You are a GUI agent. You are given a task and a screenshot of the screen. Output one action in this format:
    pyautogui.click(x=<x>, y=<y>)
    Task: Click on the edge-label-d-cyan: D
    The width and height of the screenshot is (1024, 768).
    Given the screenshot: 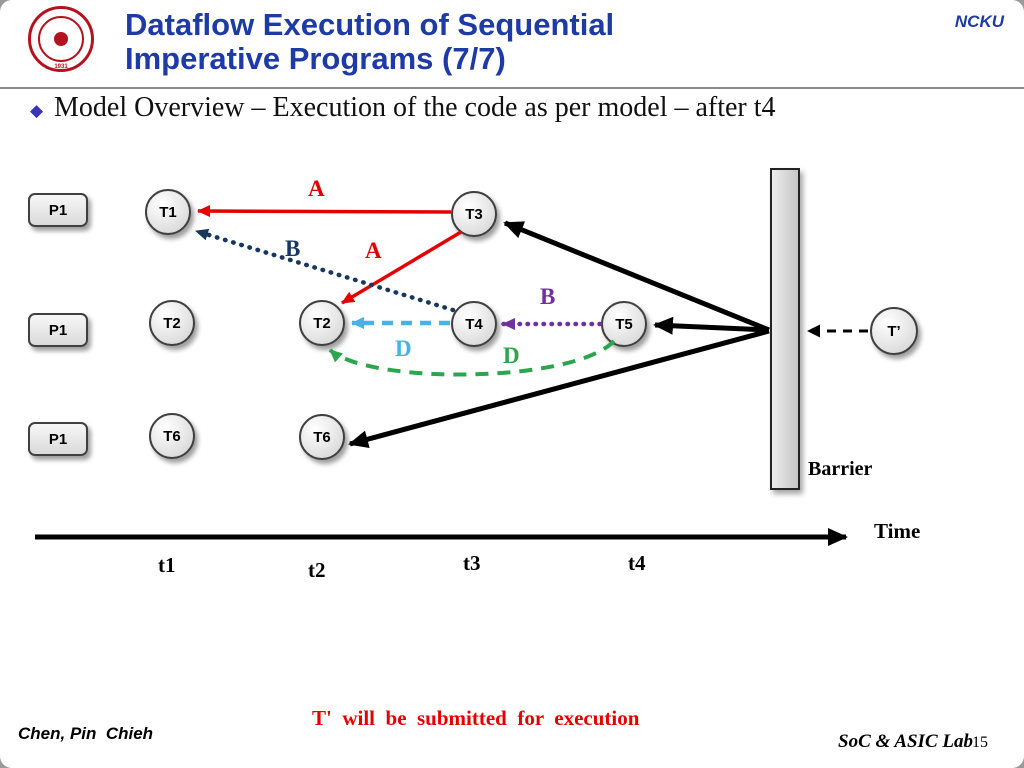 What is the action you would take?
    pyautogui.click(x=403, y=348)
    